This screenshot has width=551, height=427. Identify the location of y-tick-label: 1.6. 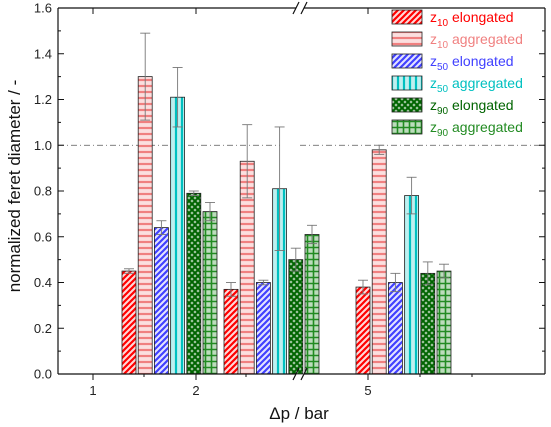
(43, 8).